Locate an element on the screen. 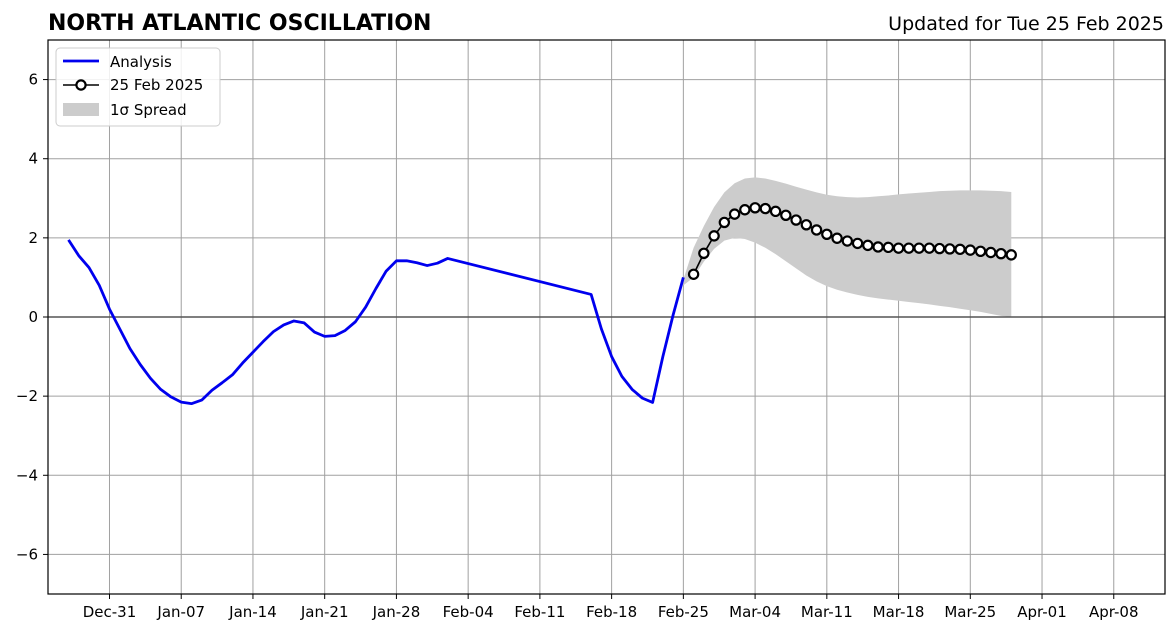 This screenshot has width=1176, height=633. y-tick-label: 4 is located at coordinates (33, 159).